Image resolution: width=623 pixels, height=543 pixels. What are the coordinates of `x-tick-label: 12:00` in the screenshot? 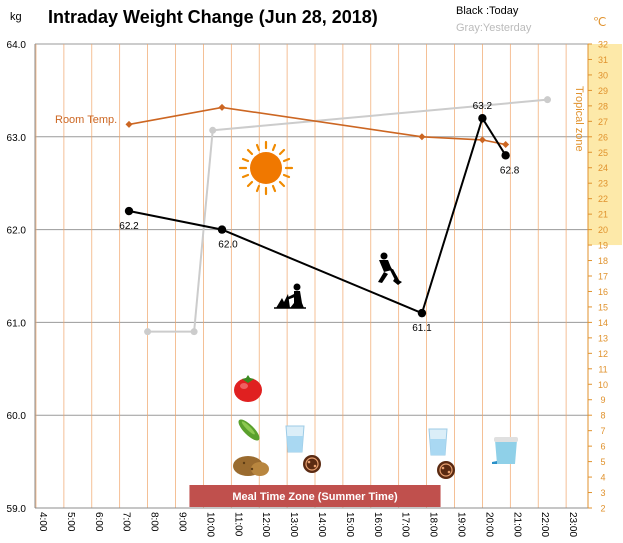 It's located at (265, 524).